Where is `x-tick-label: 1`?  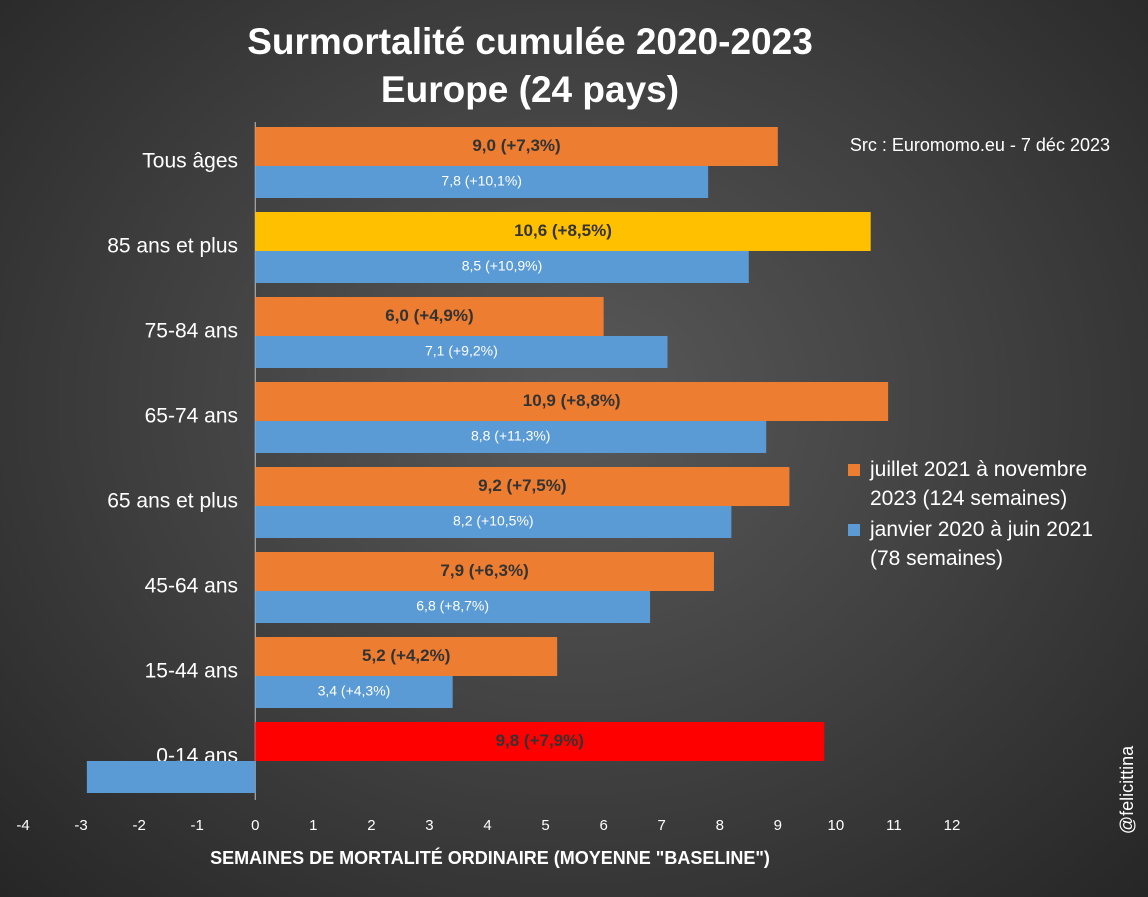 x-tick-label: 1 is located at coordinates (313, 825).